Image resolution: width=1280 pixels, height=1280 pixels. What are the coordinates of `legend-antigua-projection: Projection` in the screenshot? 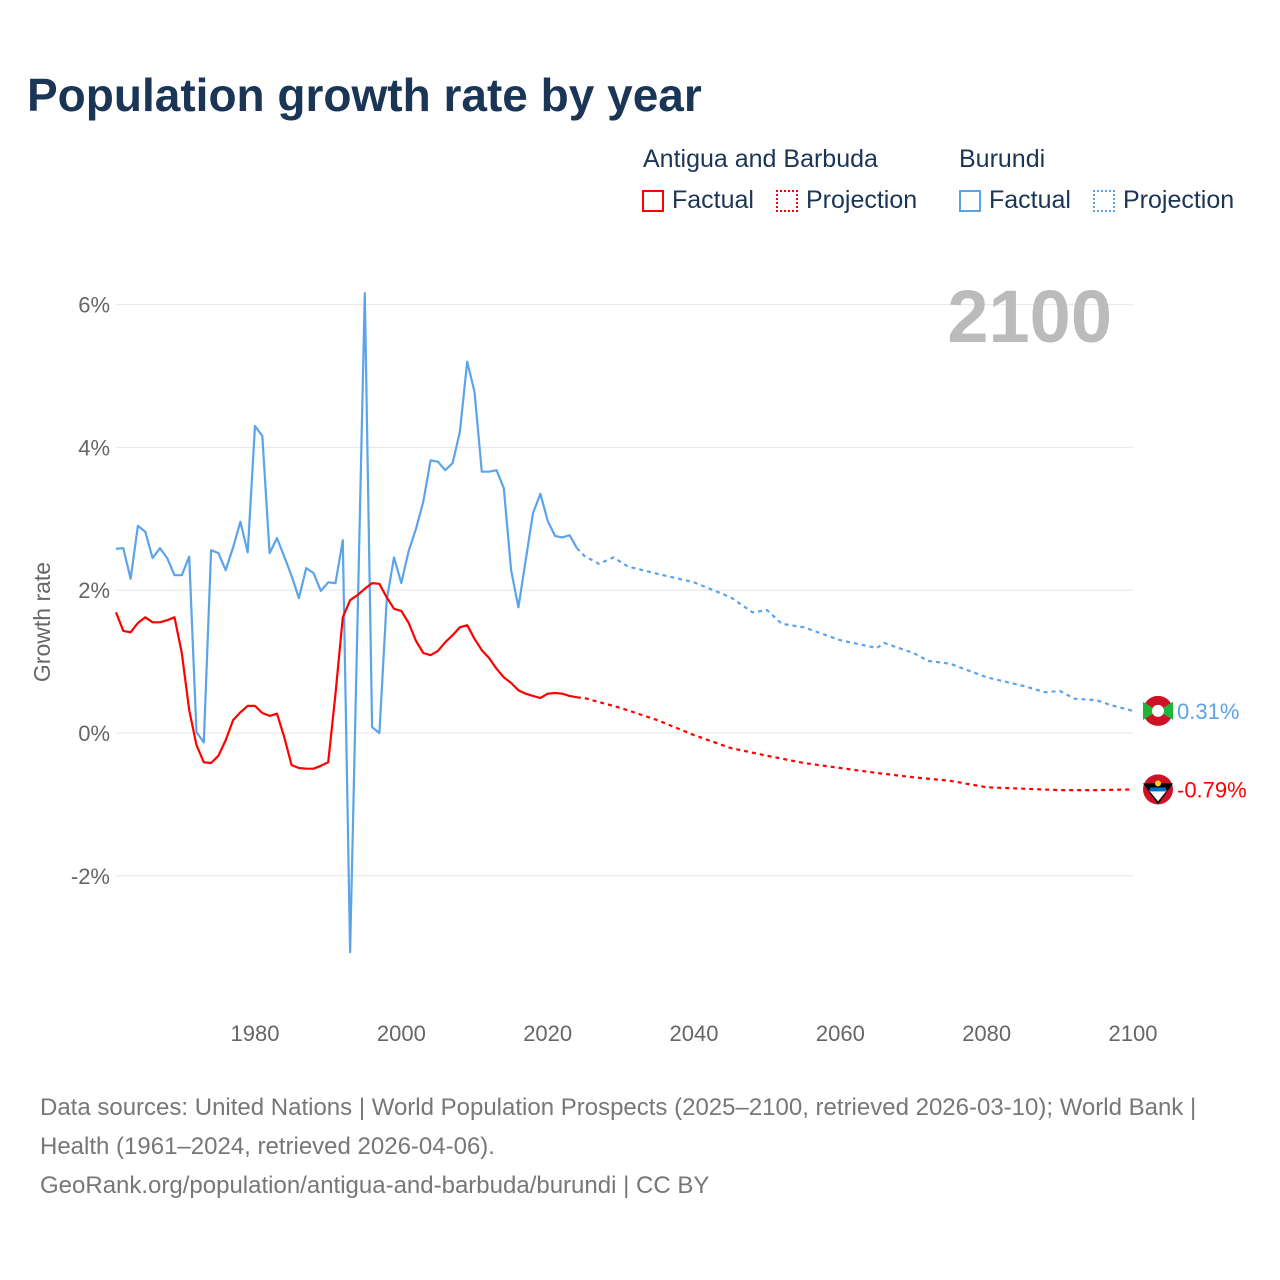 It's located at (846, 200).